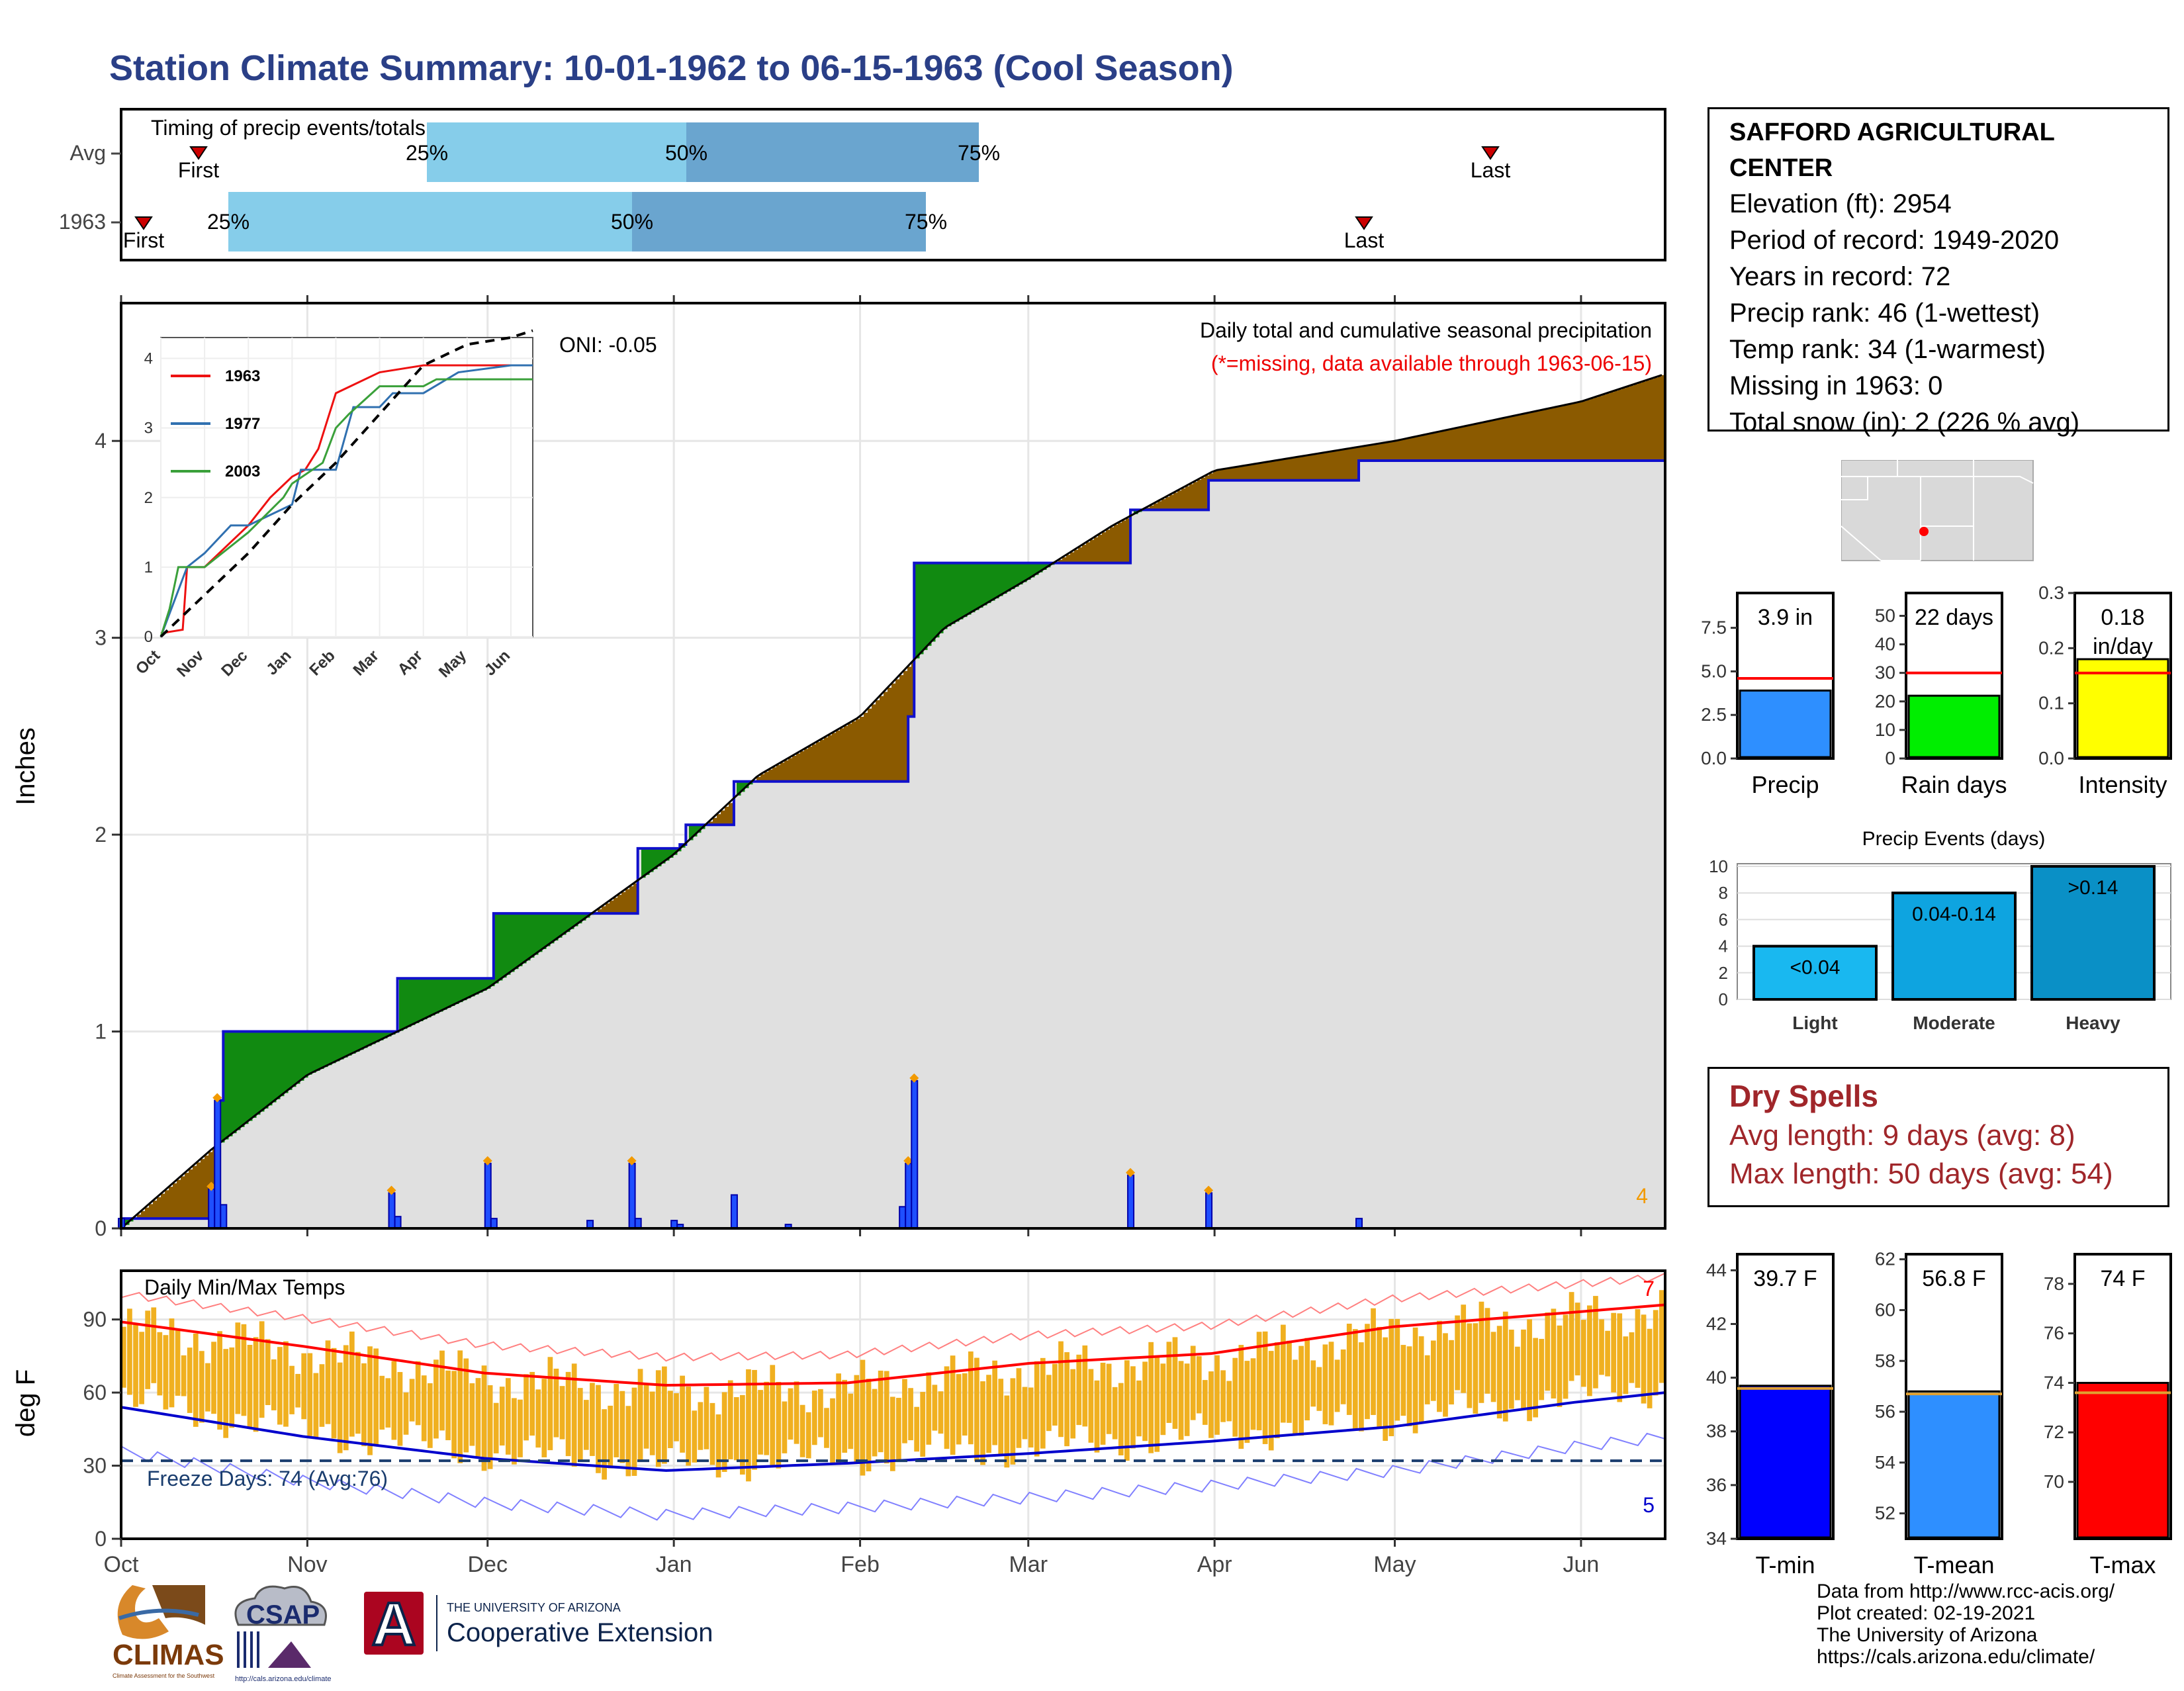 This screenshot has width=2184, height=1691. Describe the element at coordinates (1716, 1323) in the screenshot. I see `summary-y-tick-label: 42` at that location.